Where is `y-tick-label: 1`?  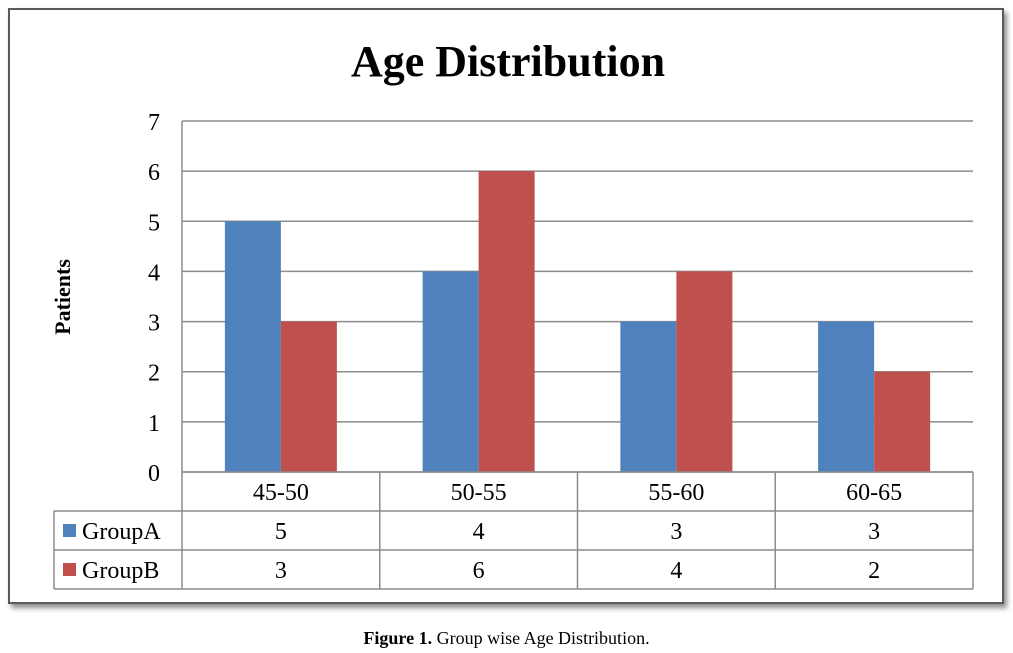 y-tick-label: 1 is located at coordinates (154, 424).